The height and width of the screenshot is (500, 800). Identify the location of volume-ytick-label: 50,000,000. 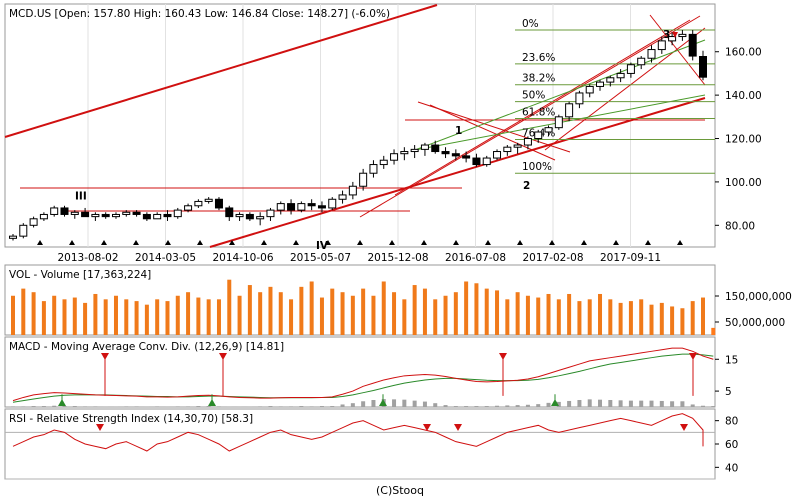
(755, 323).